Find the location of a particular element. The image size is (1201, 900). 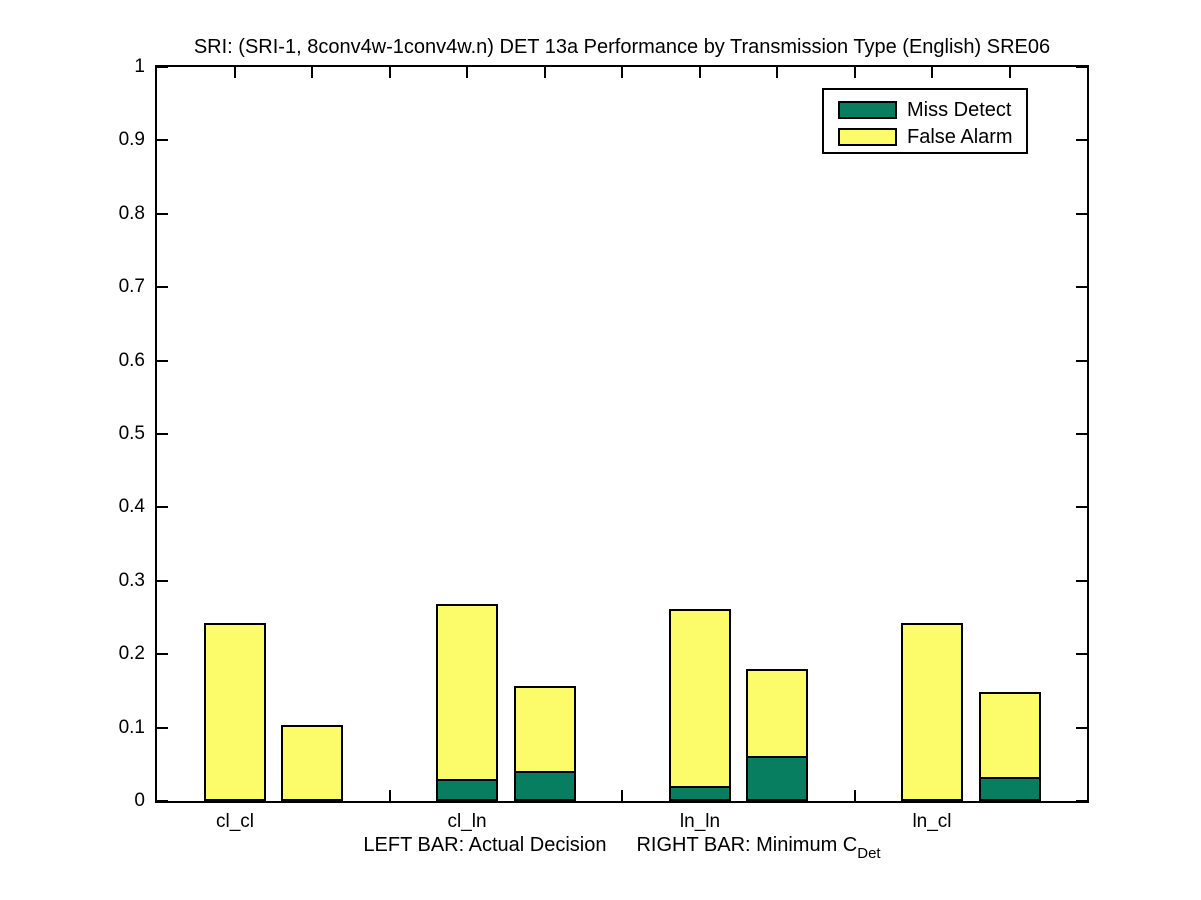

y-tick-label: 0.8 is located at coordinates (131, 213).